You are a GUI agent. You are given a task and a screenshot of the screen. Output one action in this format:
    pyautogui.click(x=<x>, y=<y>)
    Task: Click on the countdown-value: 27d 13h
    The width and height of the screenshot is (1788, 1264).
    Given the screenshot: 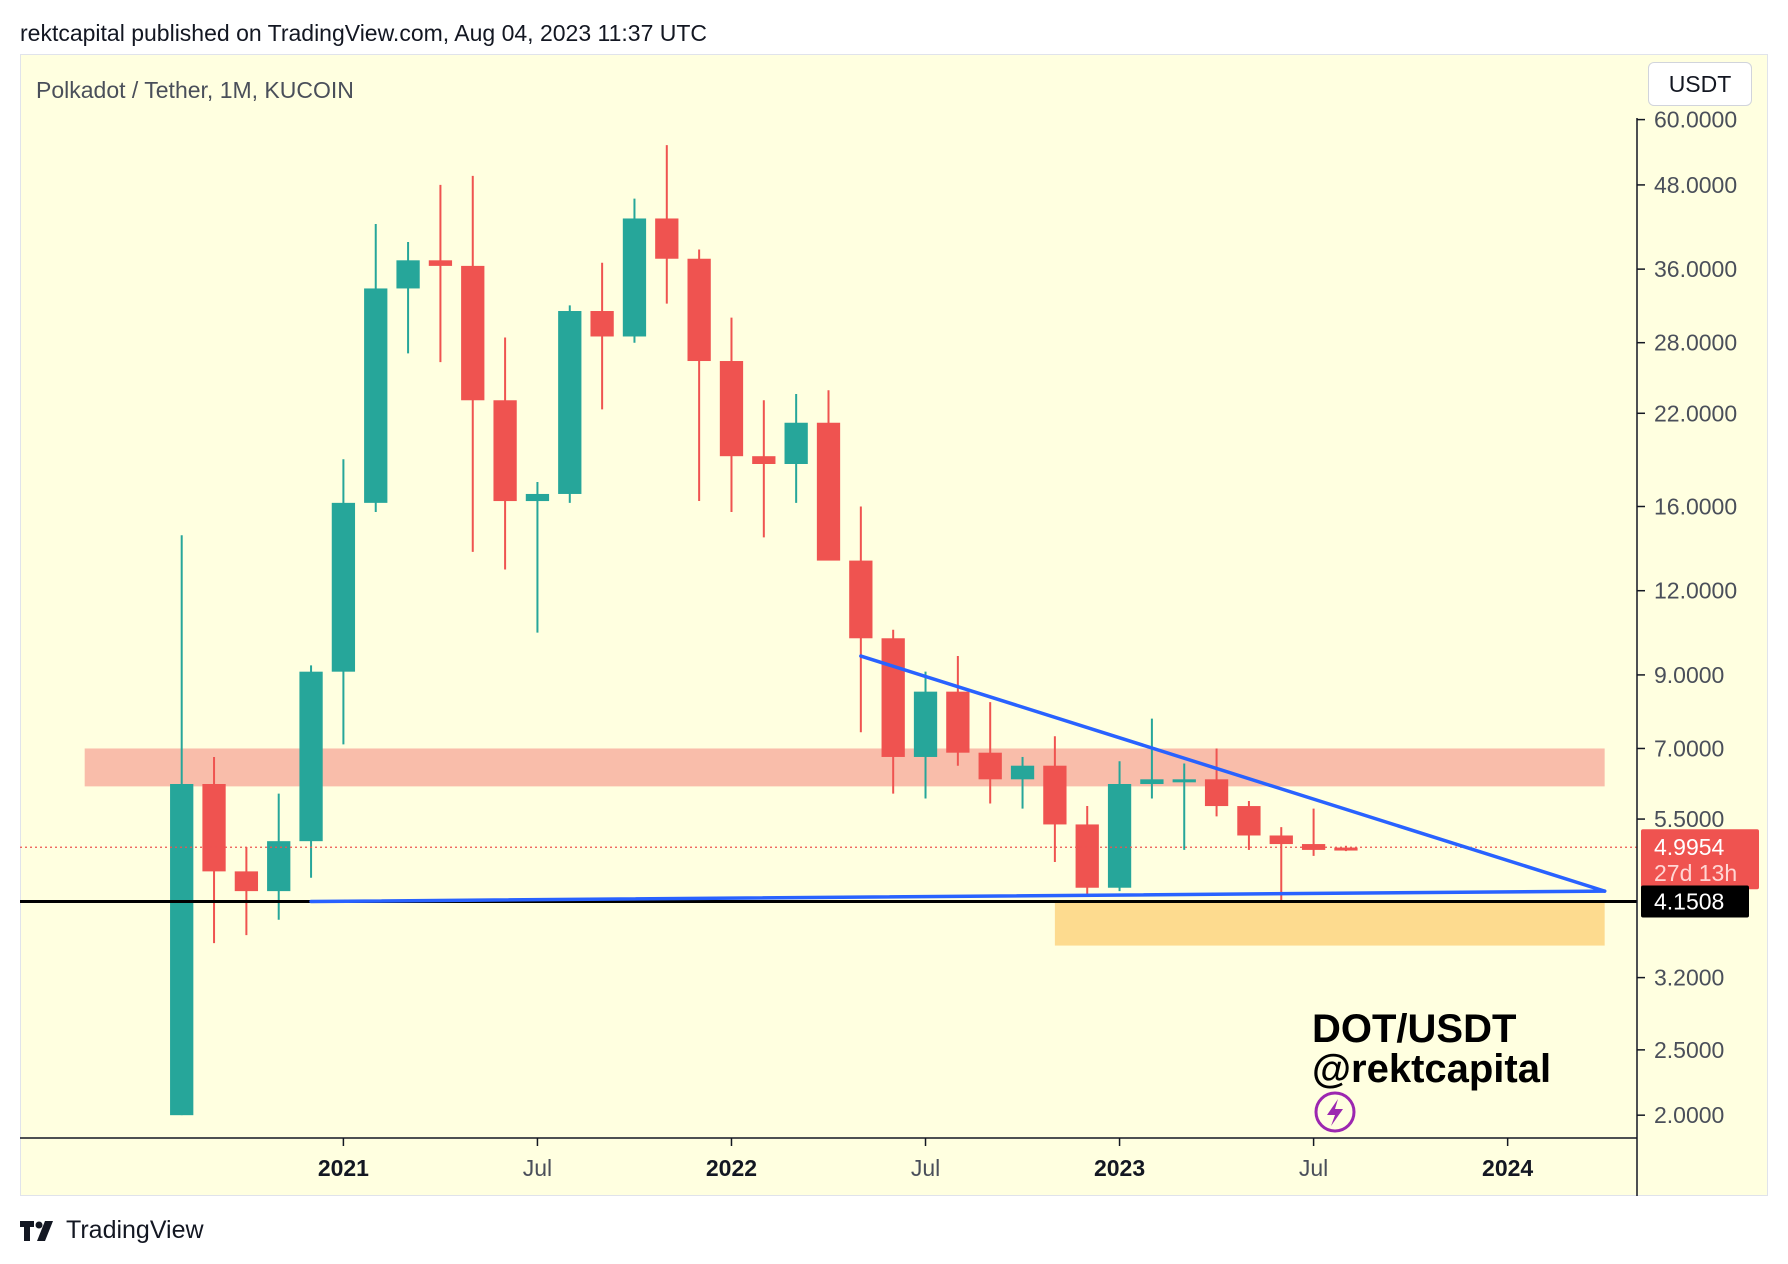 What is the action you would take?
    pyautogui.click(x=1695, y=873)
    